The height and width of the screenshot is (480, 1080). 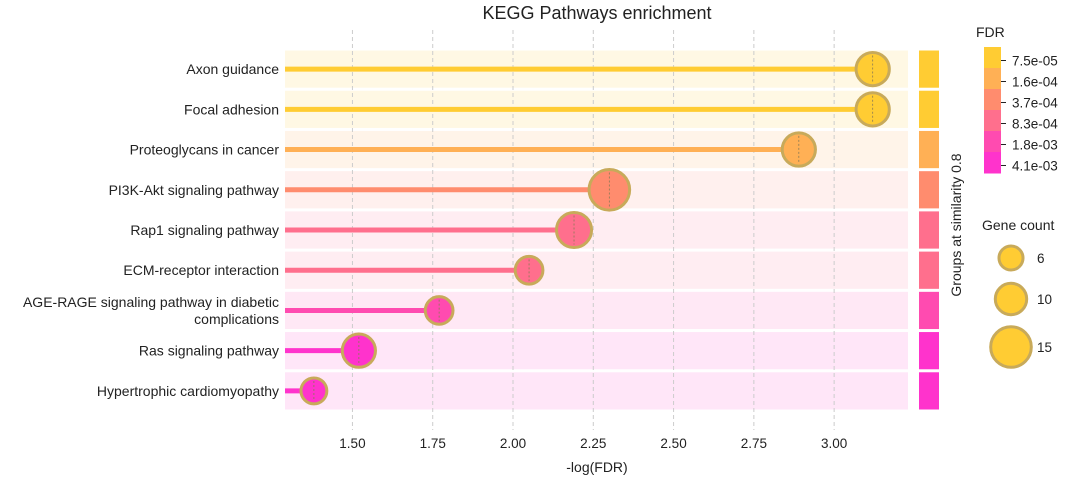 What do you see at coordinates (1044, 299) in the screenshot?
I see `size-legend-label: 10` at bounding box center [1044, 299].